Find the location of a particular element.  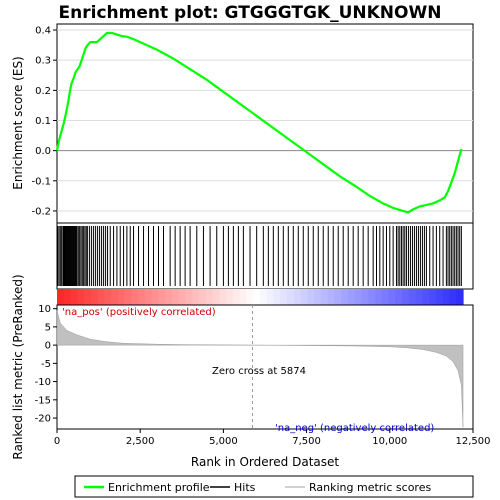

es-tick-label: 0.3 is located at coordinates (43, 61).